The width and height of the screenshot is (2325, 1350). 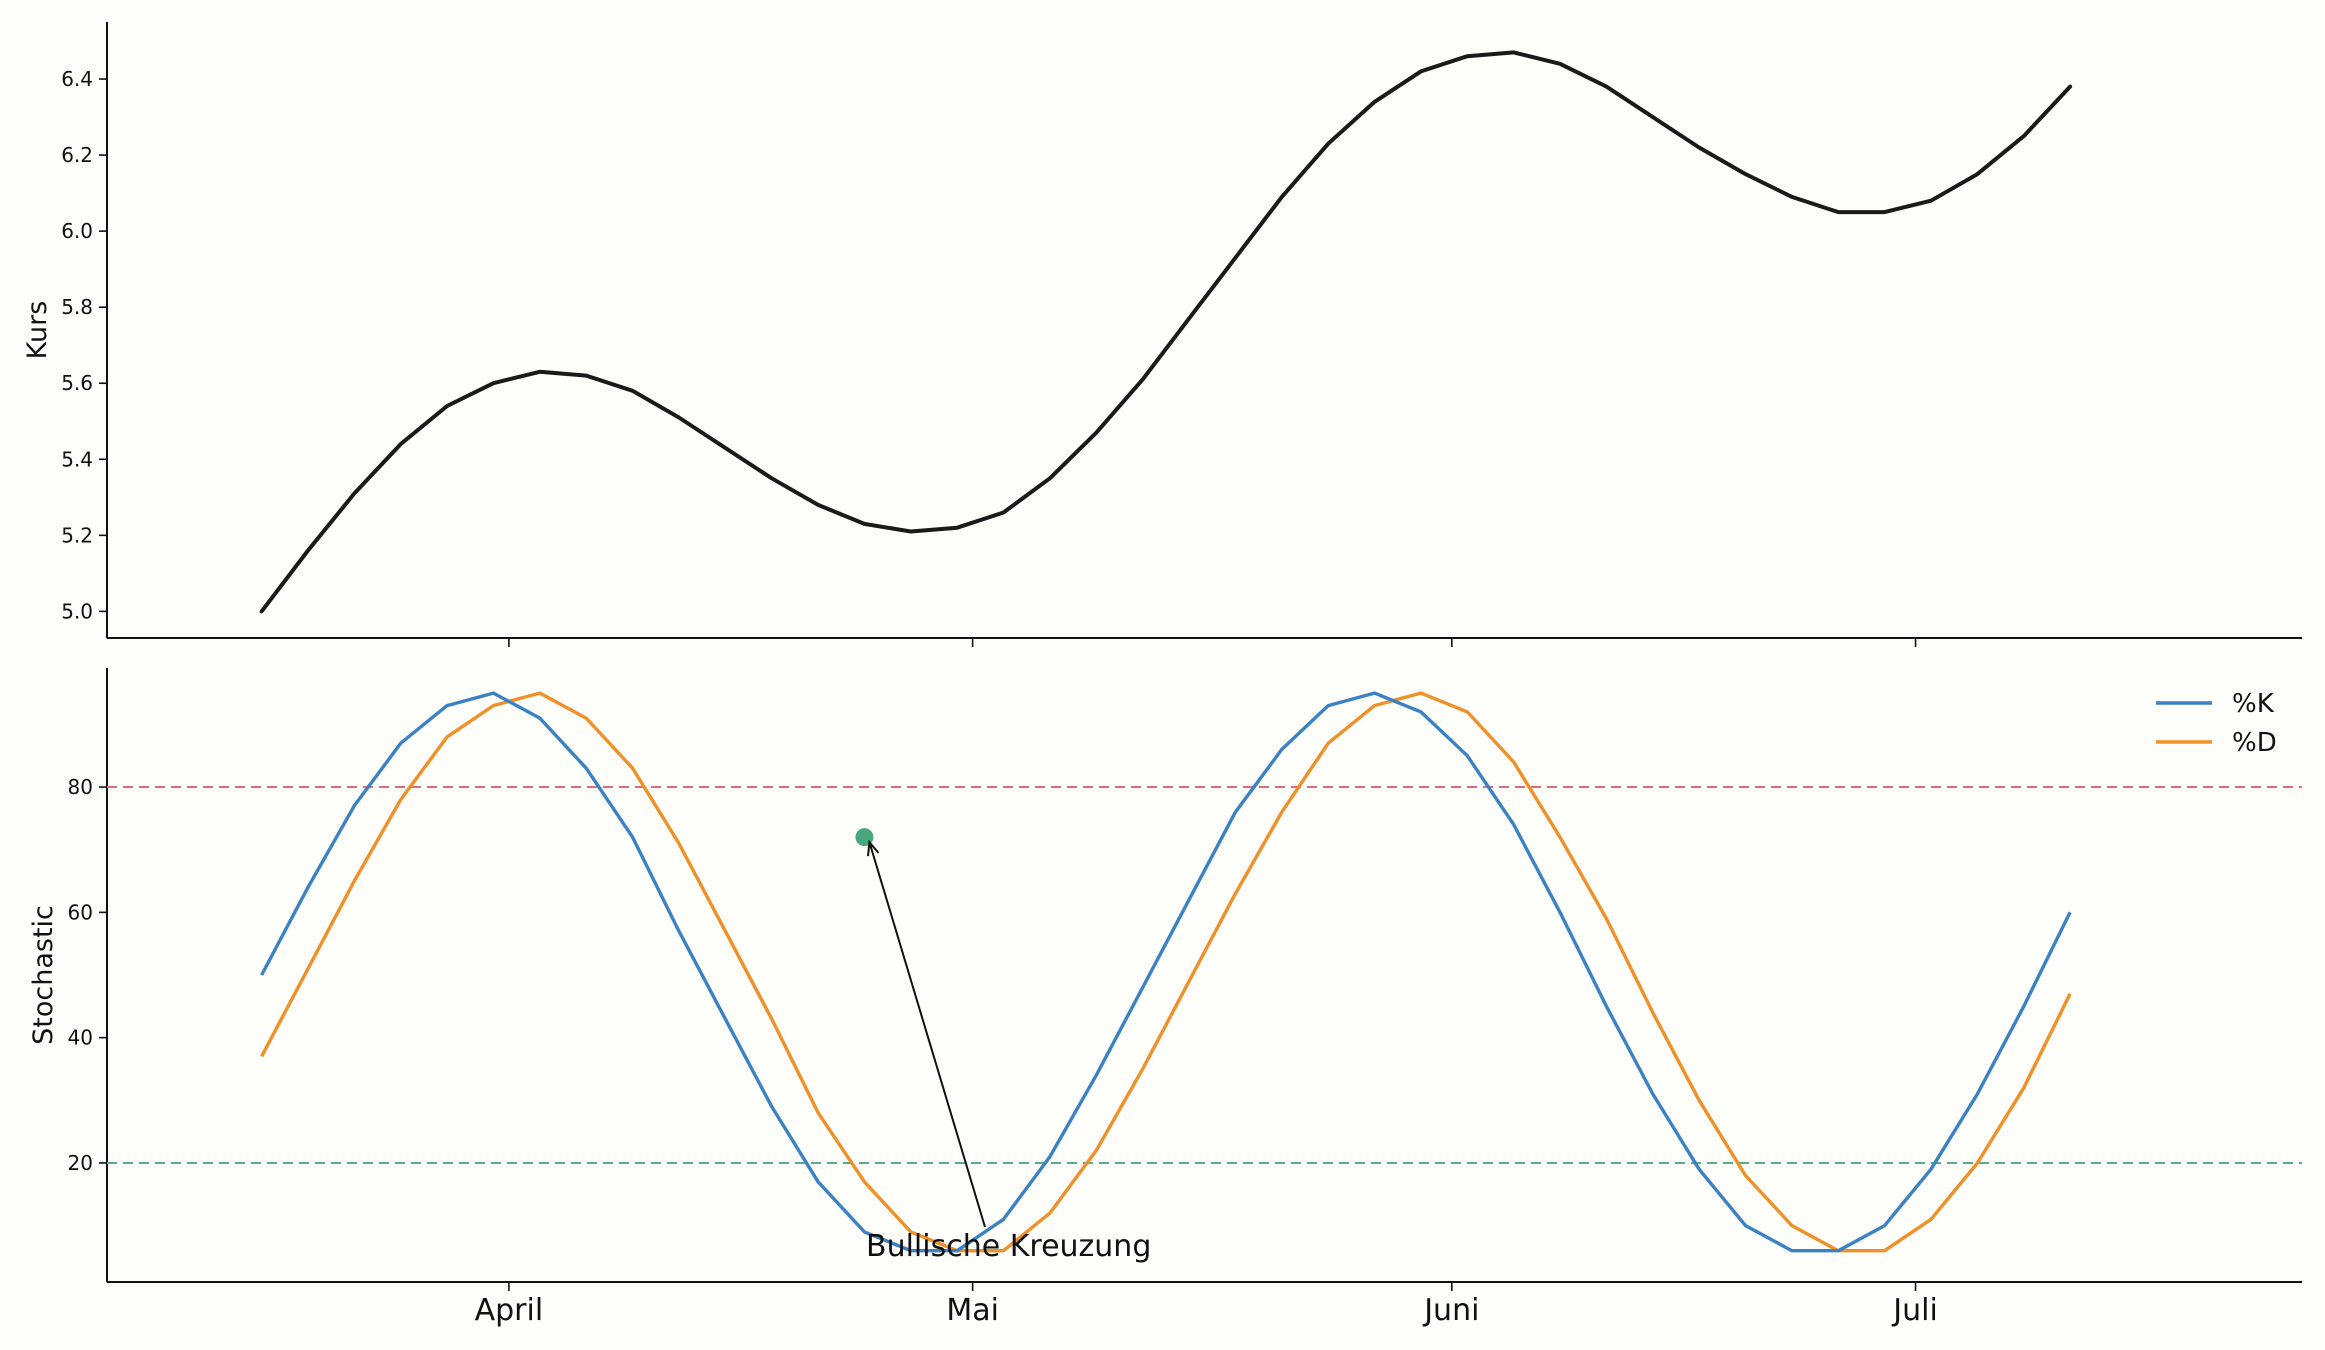 I want to click on legend-label-k: %K, so click(x=2253, y=704).